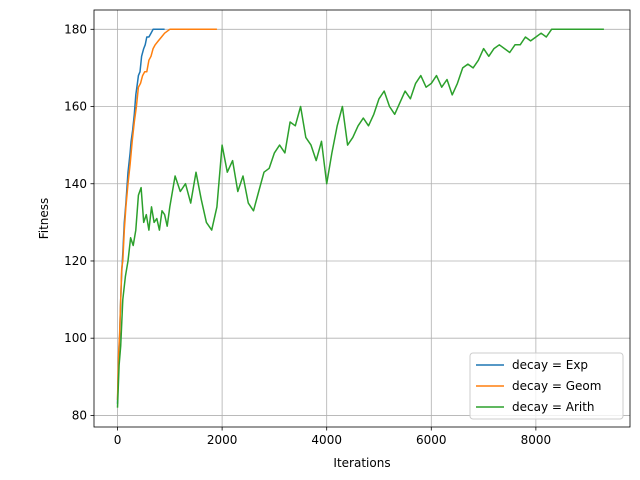 Image resolution: width=640 pixels, height=480 pixels. I want to click on x-tick-label: 4000, so click(326, 440).